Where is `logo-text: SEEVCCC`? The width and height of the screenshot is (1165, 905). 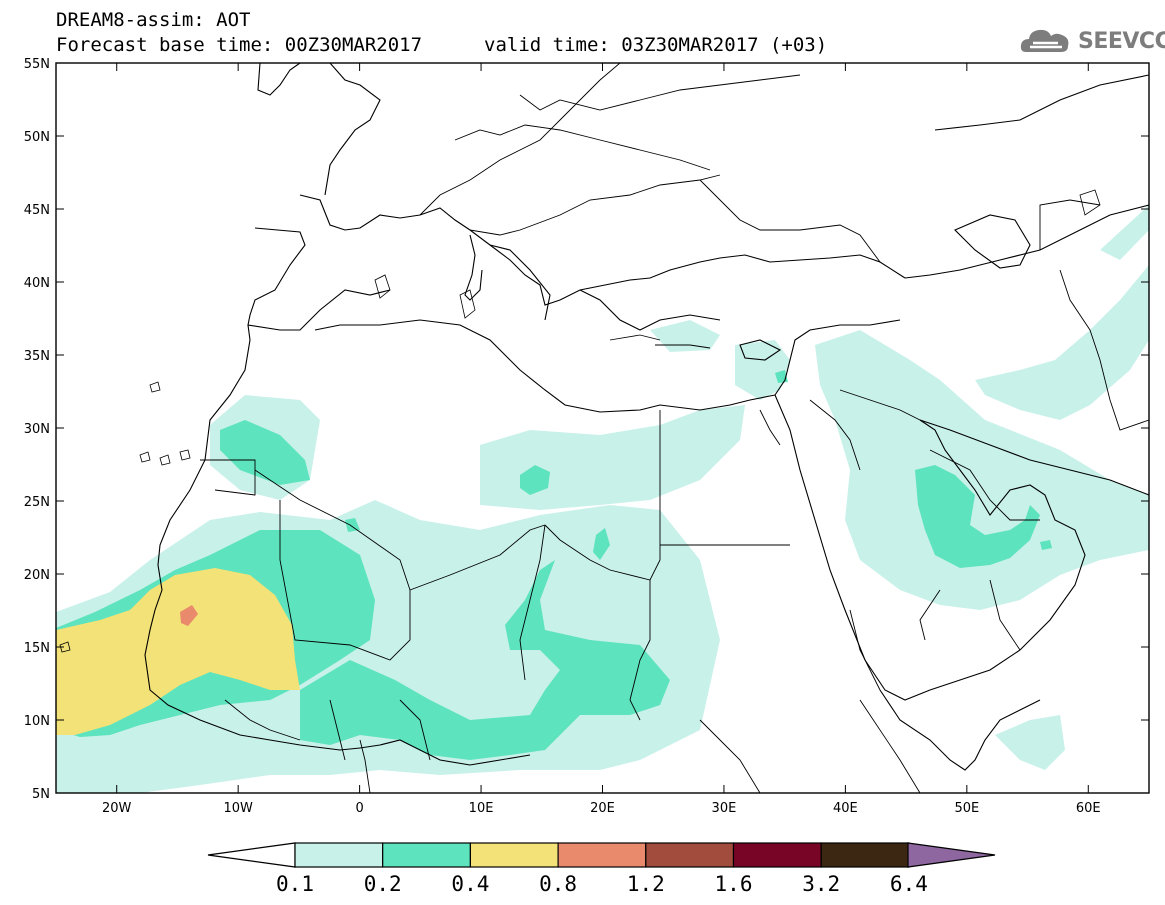 logo-text: SEEVCCC is located at coordinates (1121, 41).